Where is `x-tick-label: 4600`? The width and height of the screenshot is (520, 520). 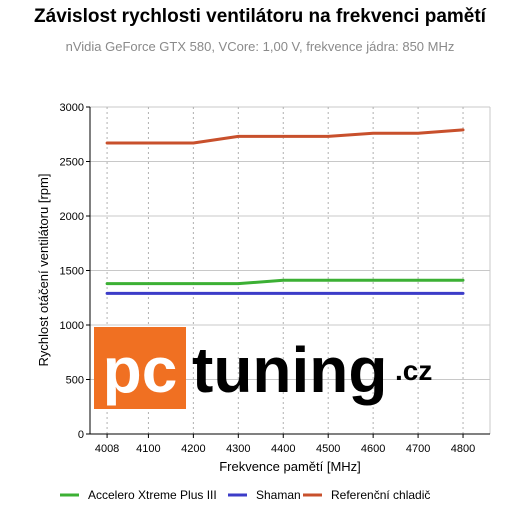 x-tick-label: 4600 is located at coordinates (373, 449).